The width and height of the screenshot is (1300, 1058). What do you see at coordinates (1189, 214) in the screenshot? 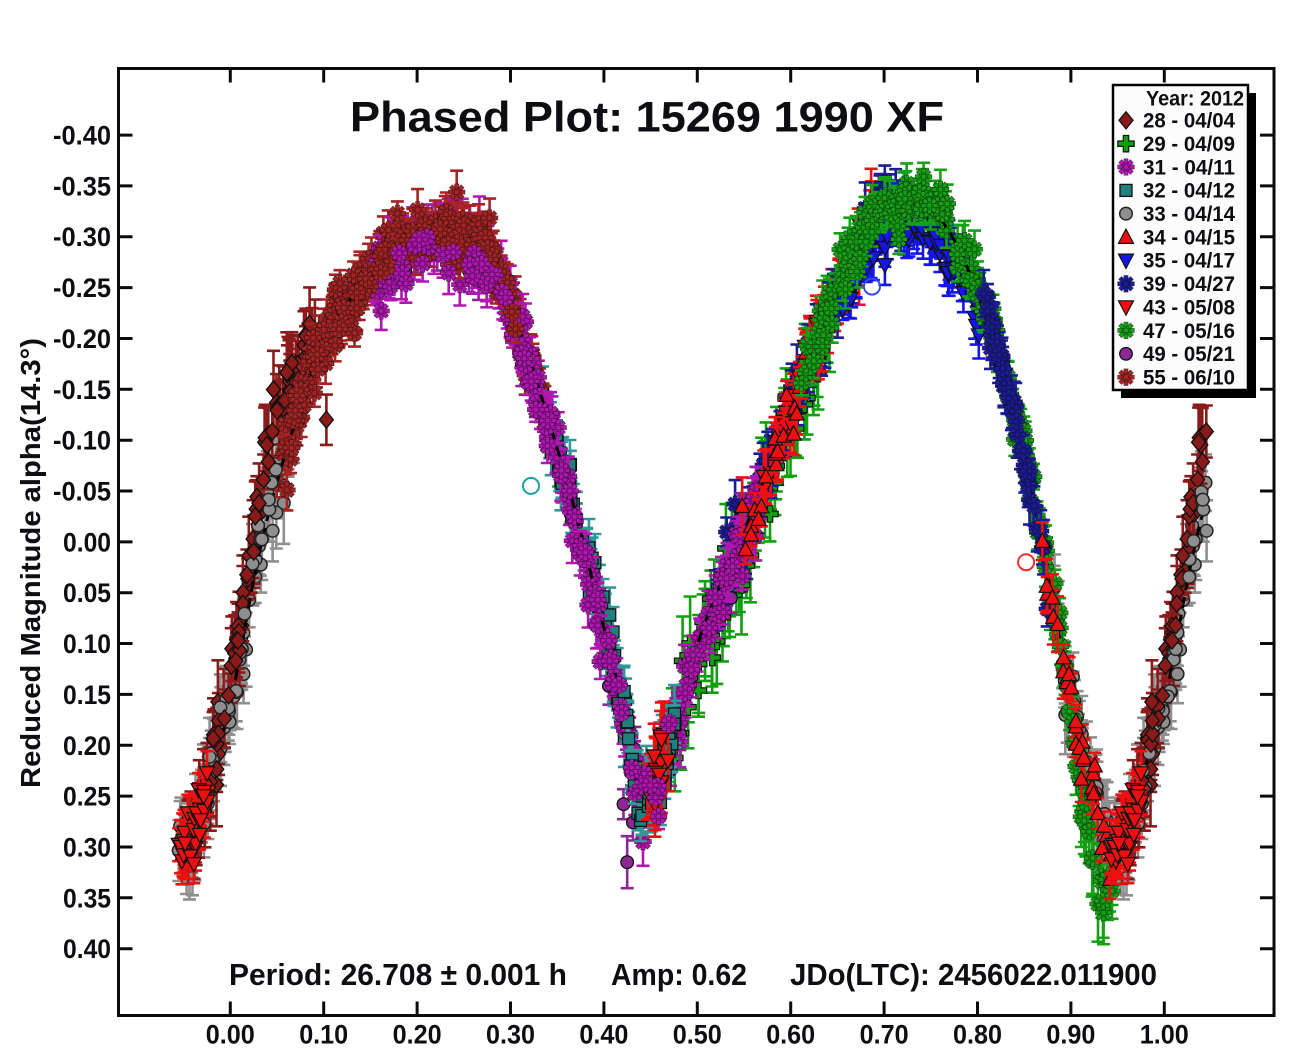
I see `svg-text: 33 - 04/14` at bounding box center [1189, 214].